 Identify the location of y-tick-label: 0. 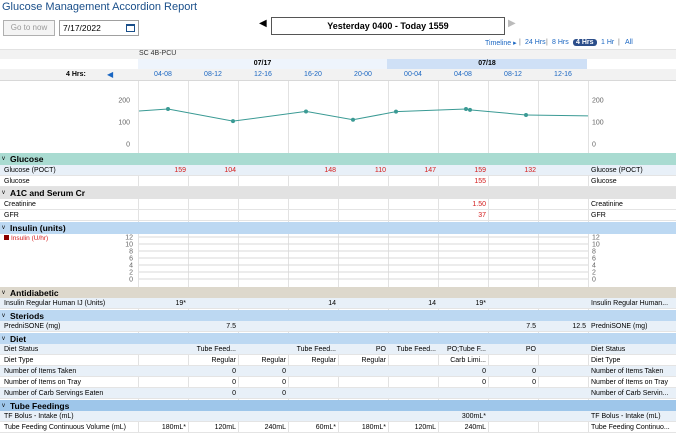
(128, 145).